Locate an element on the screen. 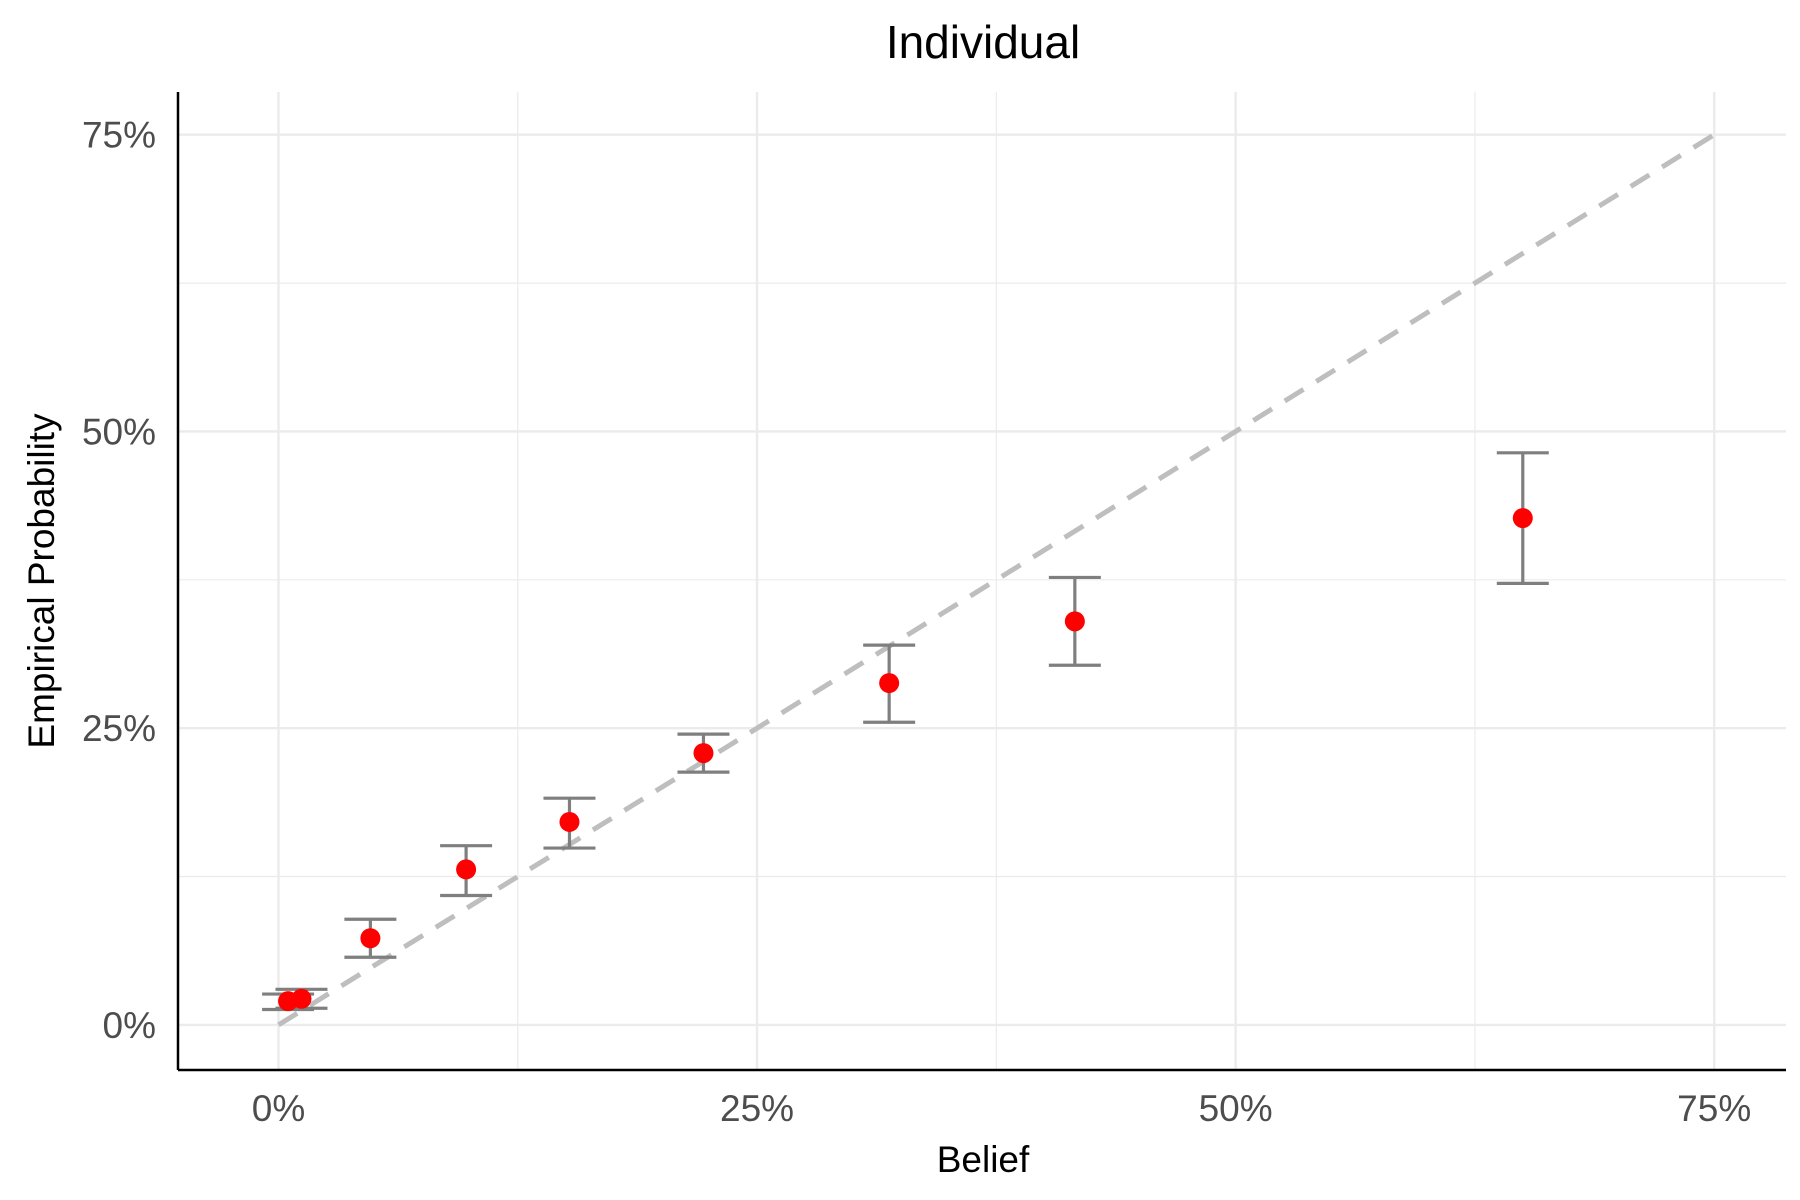 The width and height of the screenshot is (1800, 1200). x-tick-label: 25% is located at coordinates (757, 1108).